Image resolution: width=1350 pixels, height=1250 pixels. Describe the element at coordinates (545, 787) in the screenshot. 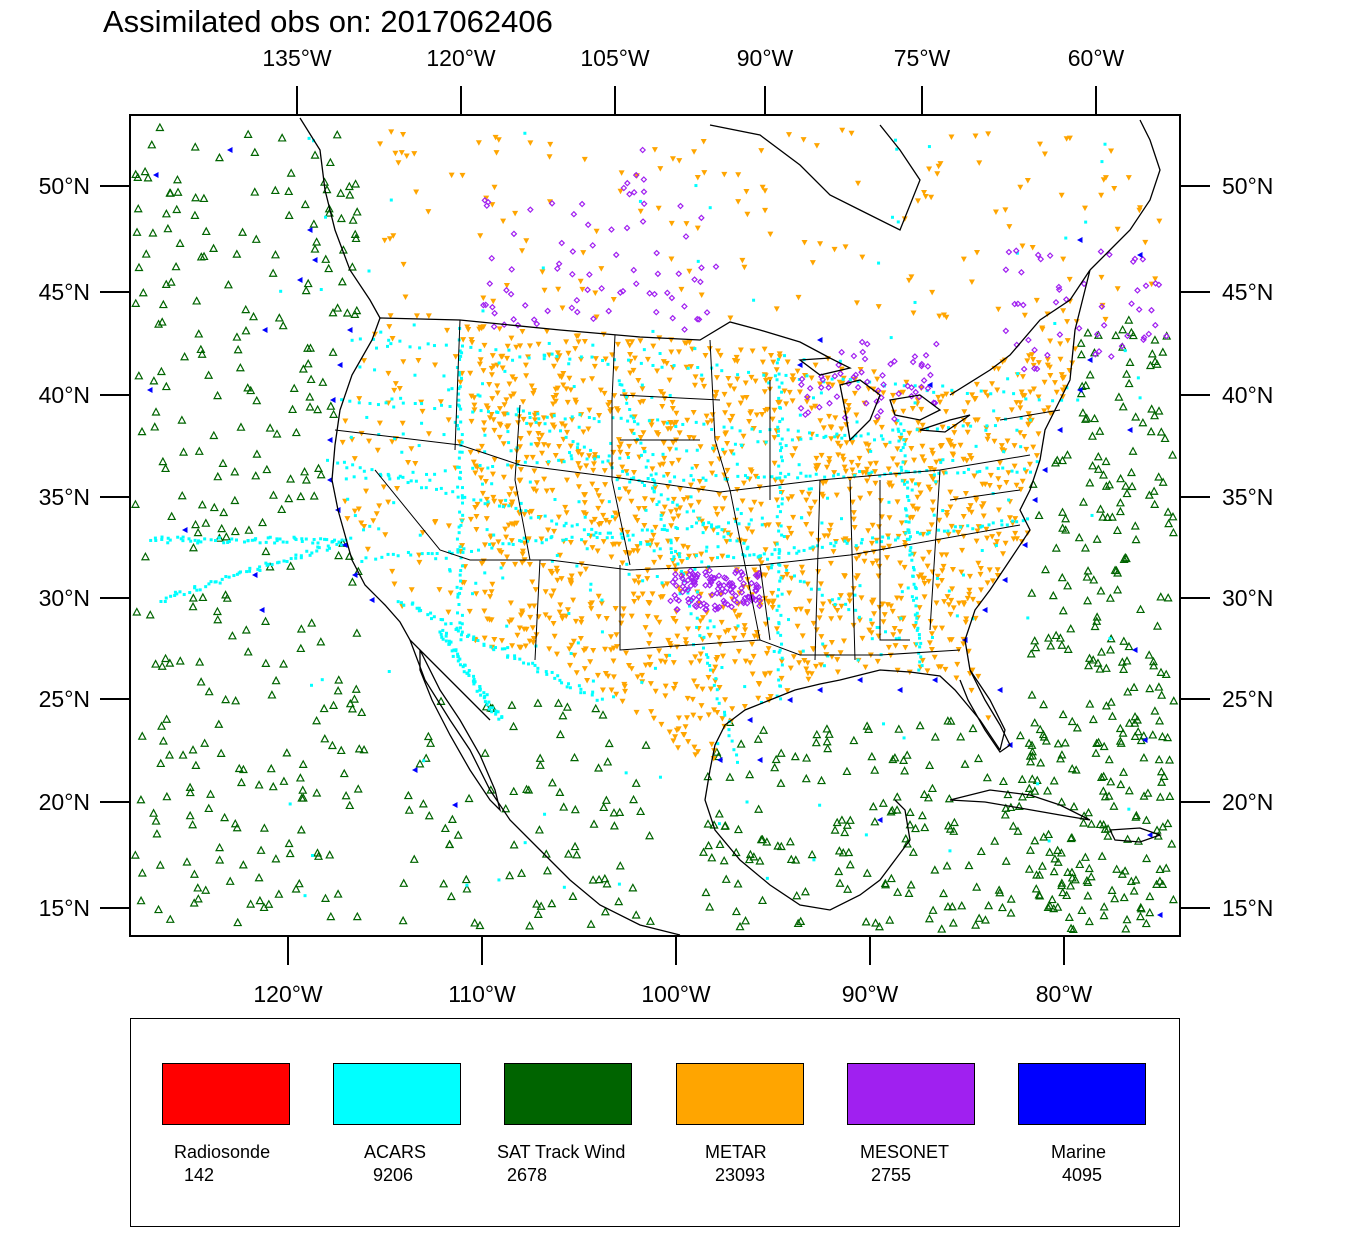

I see `baja-and-west-mexico` at that location.